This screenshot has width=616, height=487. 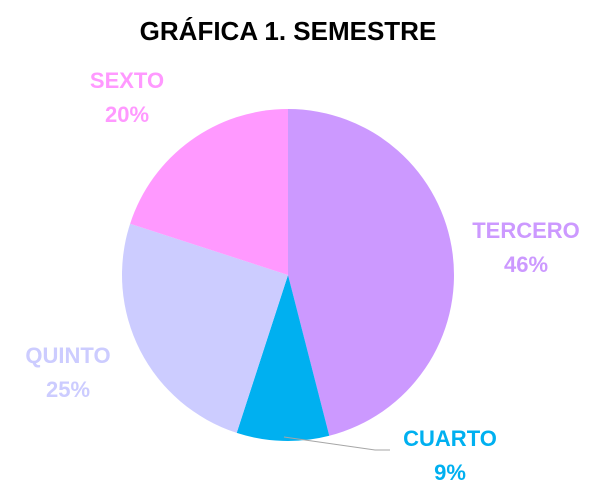 I want to click on slice-label: QUINTO, so click(x=67, y=355).